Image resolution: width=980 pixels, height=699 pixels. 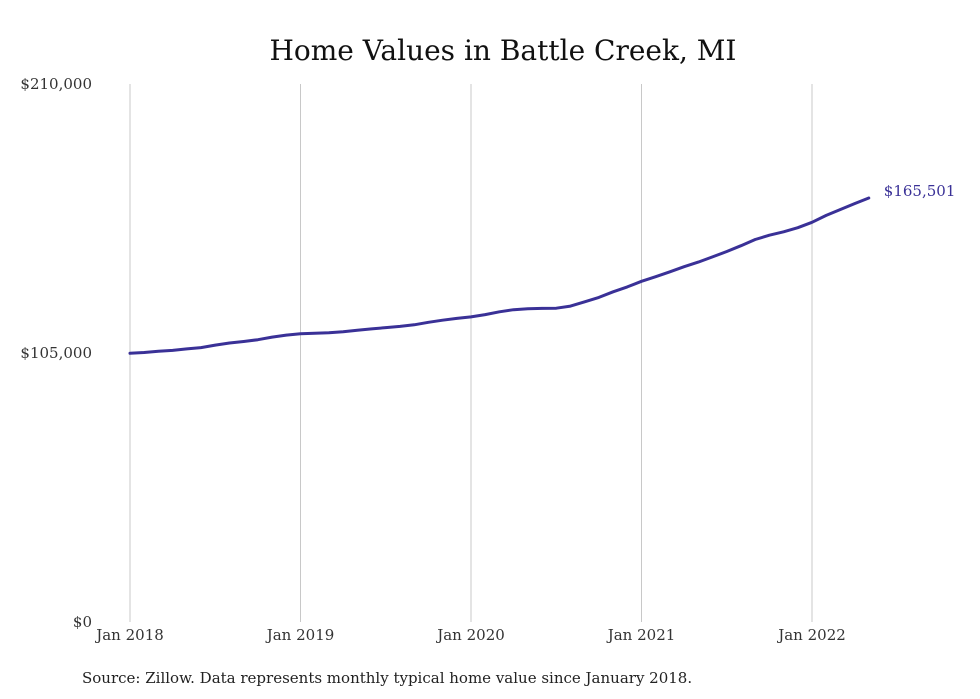 What do you see at coordinates (502, 50) in the screenshot?
I see `chart-title: Home Values in Battle Creek, MI` at bounding box center [502, 50].